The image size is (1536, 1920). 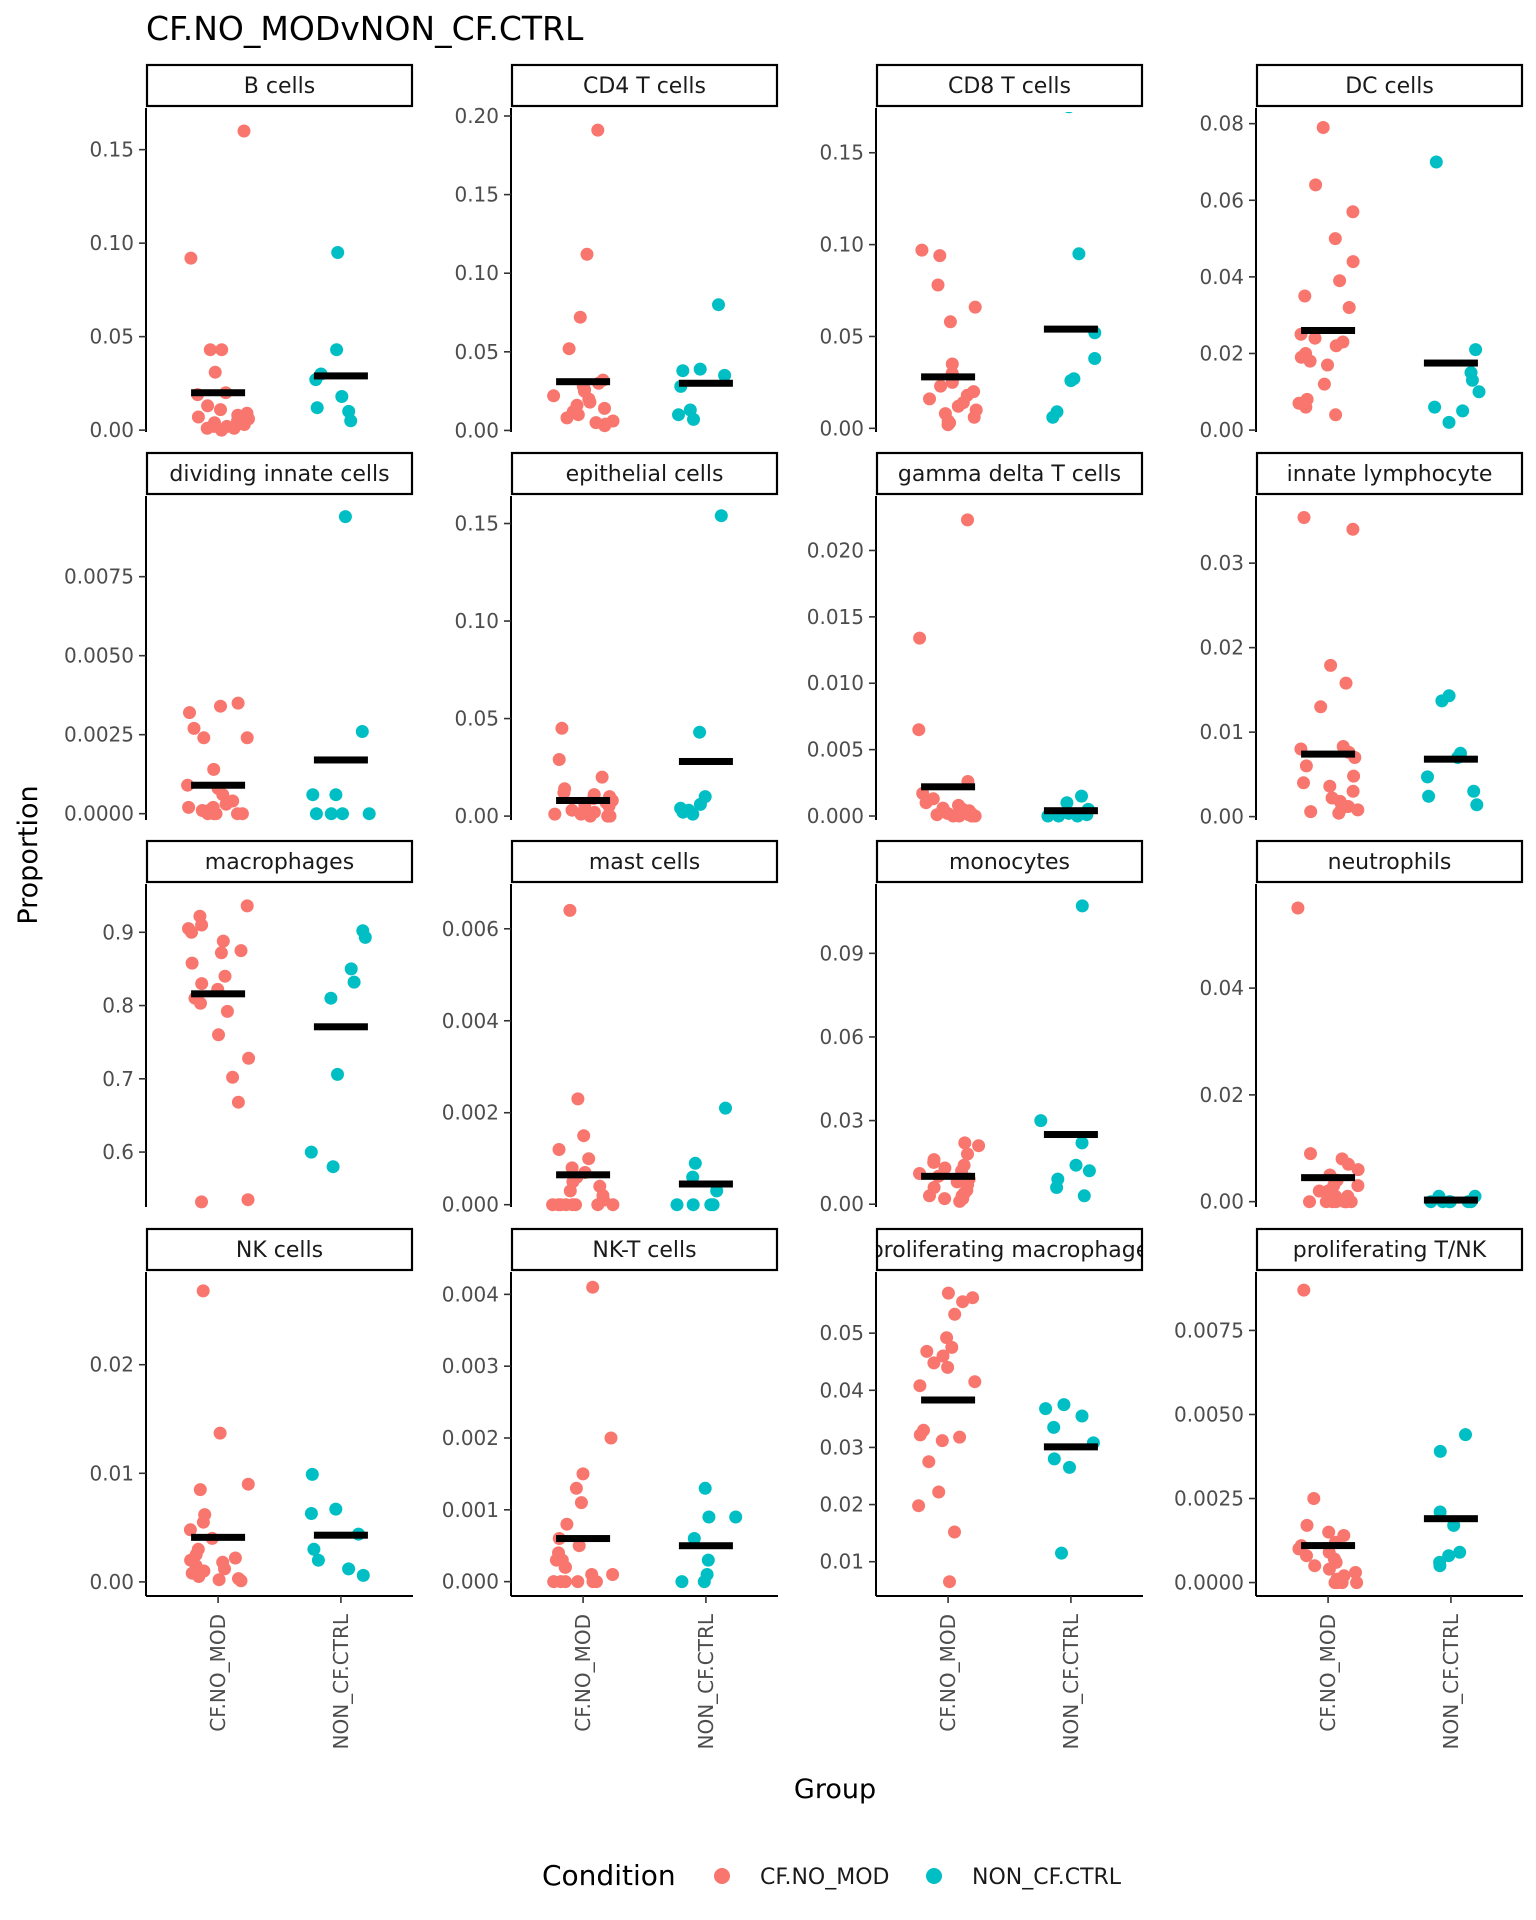 What do you see at coordinates (616, 639) in the screenshot?
I see `panel-epithelial-cells: epithelial cells 0.00 0.05 0.10 0.15` at bounding box center [616, 639].